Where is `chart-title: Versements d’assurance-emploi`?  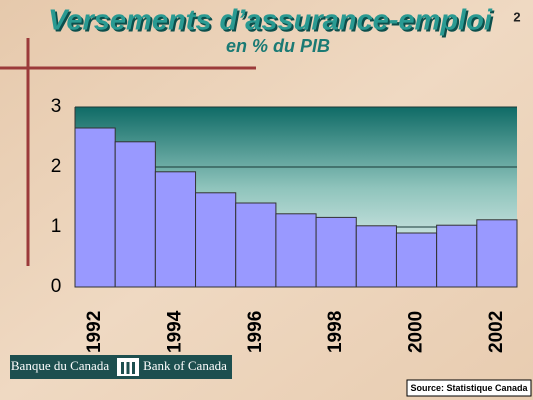
chart-title: Versements d’assurance-emploi is located at coordinates (270, 21).